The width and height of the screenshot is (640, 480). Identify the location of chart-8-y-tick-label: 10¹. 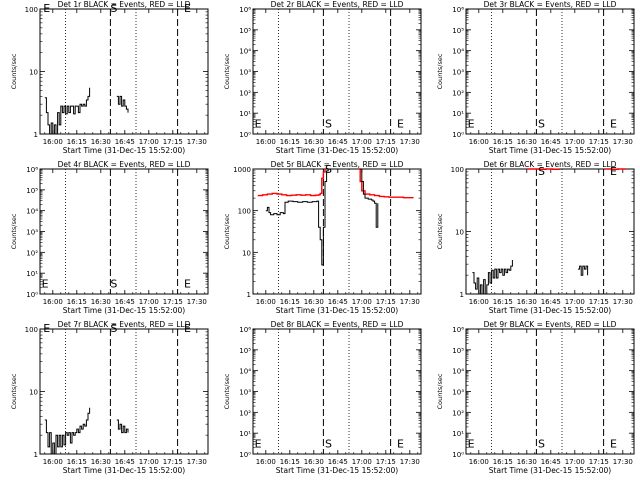
(245, 434).